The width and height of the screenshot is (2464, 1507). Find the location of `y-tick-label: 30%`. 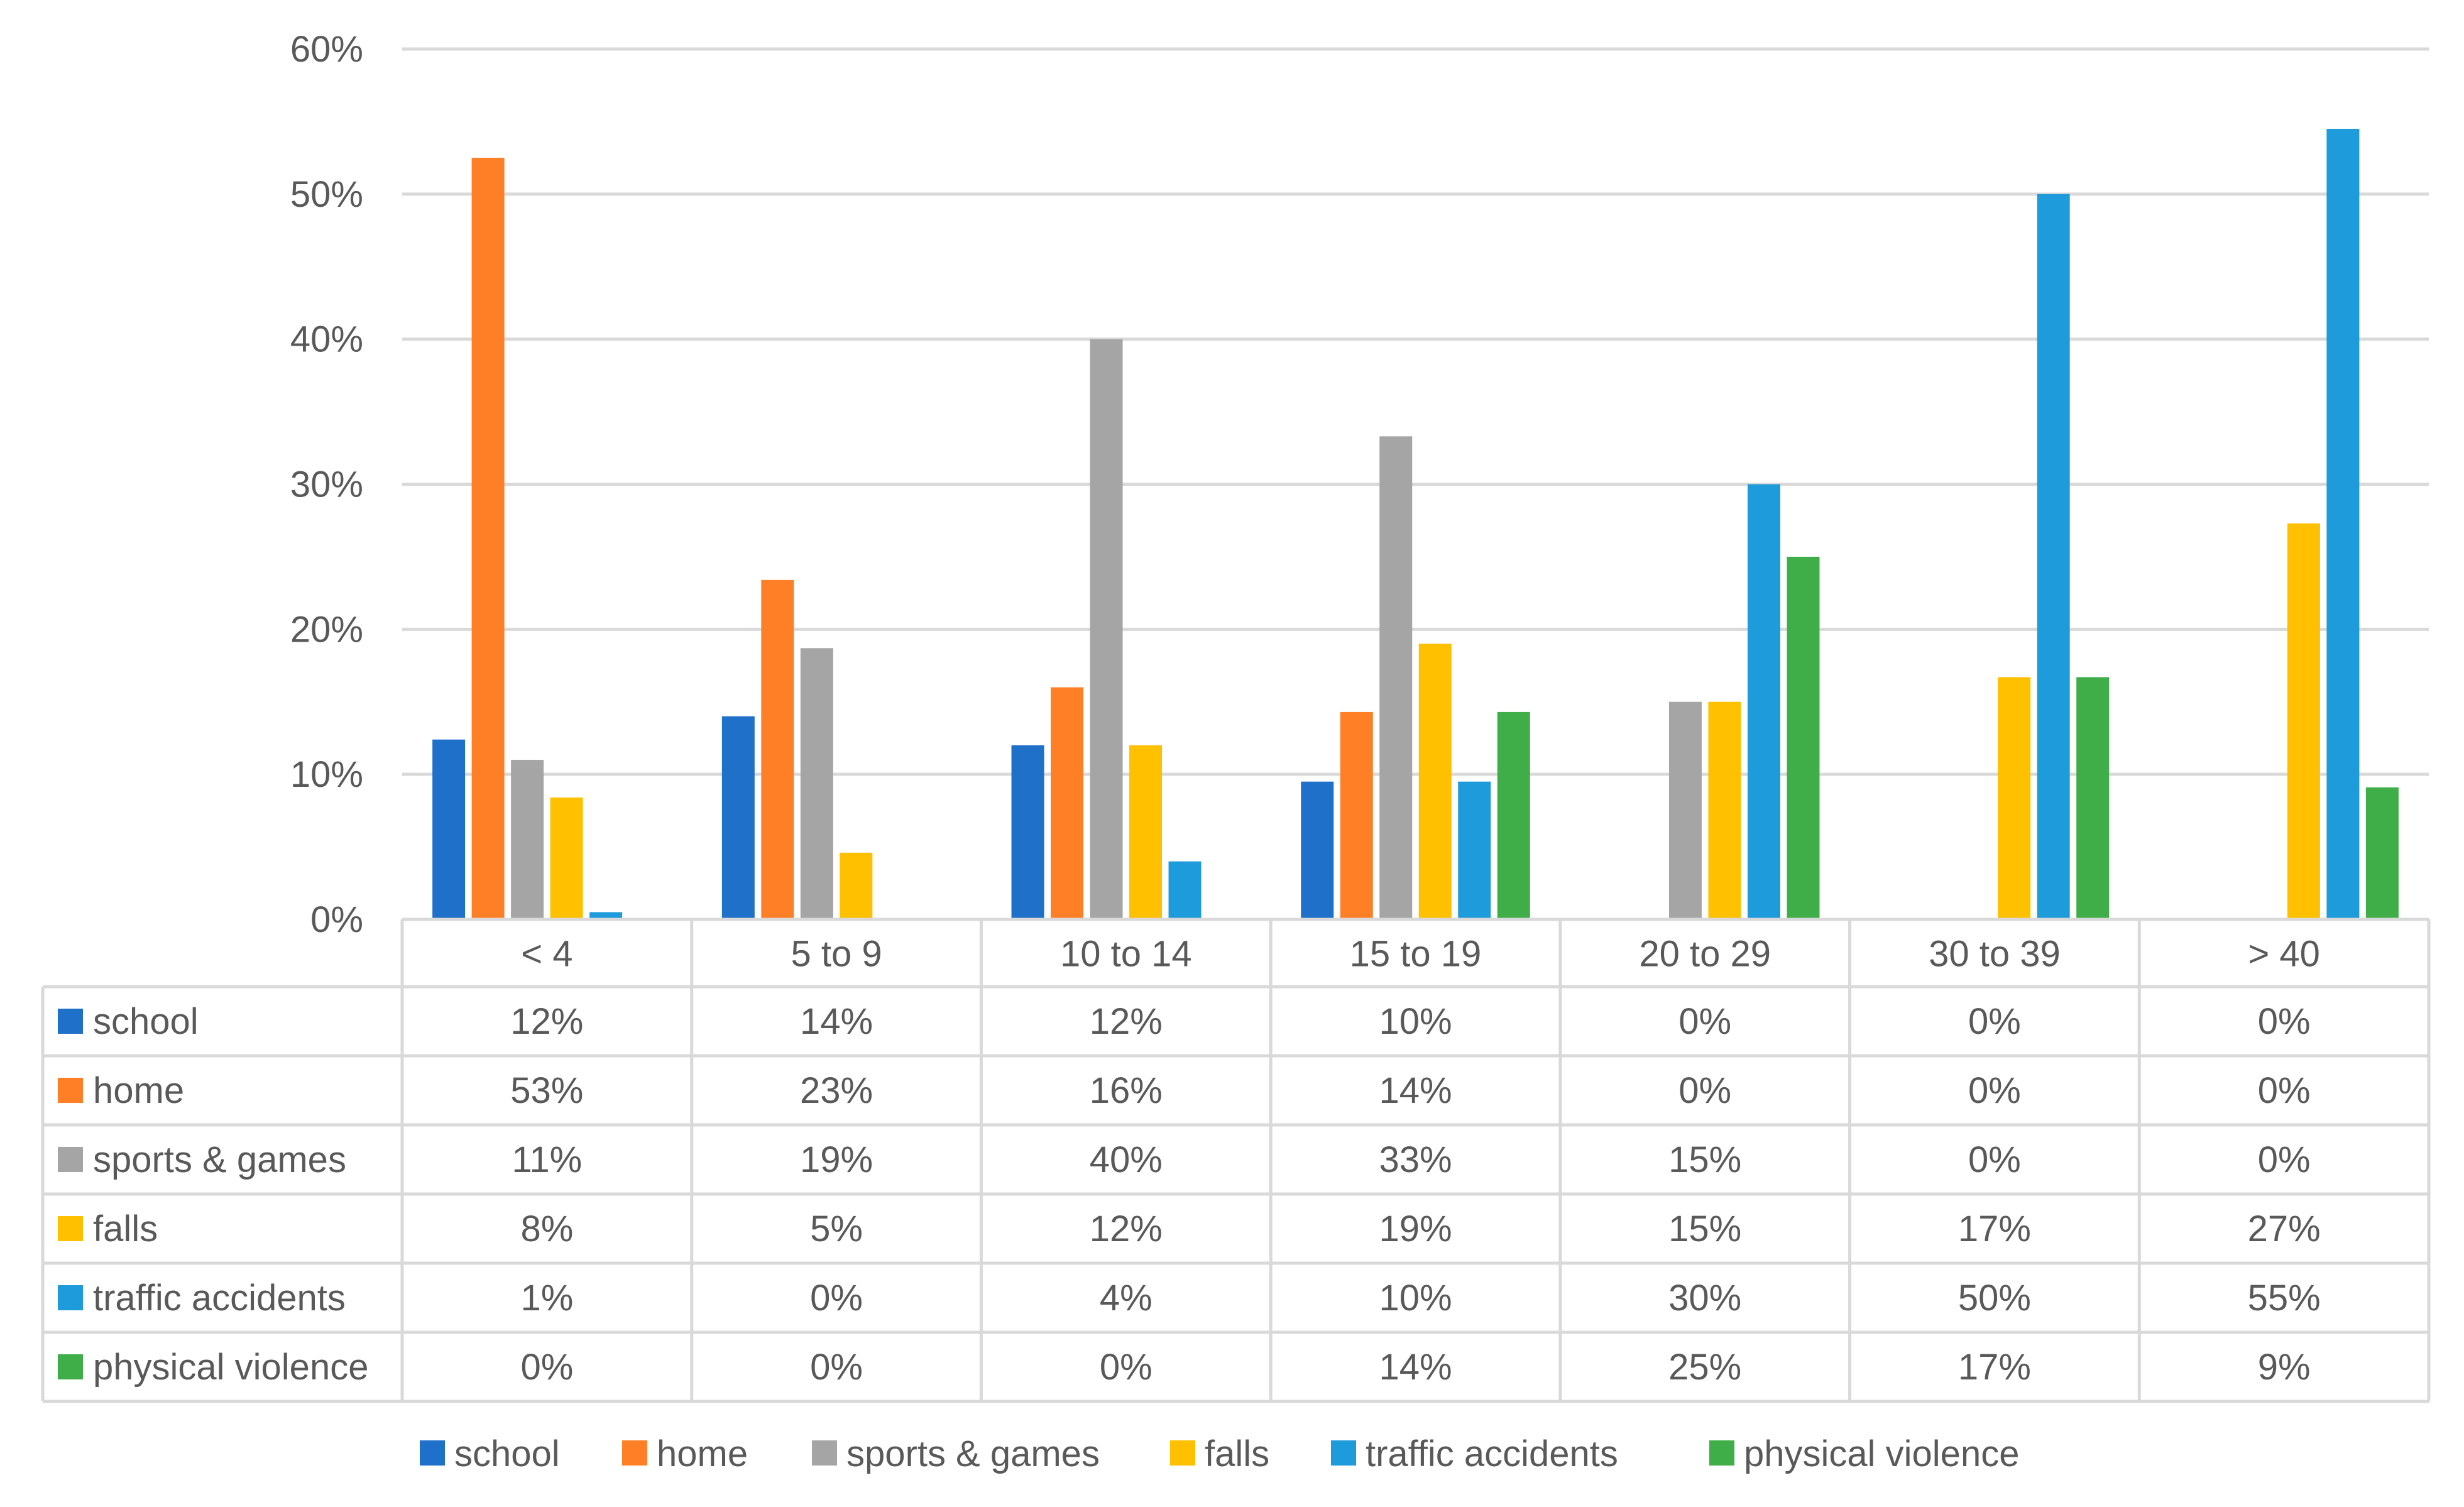

y-tick-label: 30% is located at coordinates (326, 485).